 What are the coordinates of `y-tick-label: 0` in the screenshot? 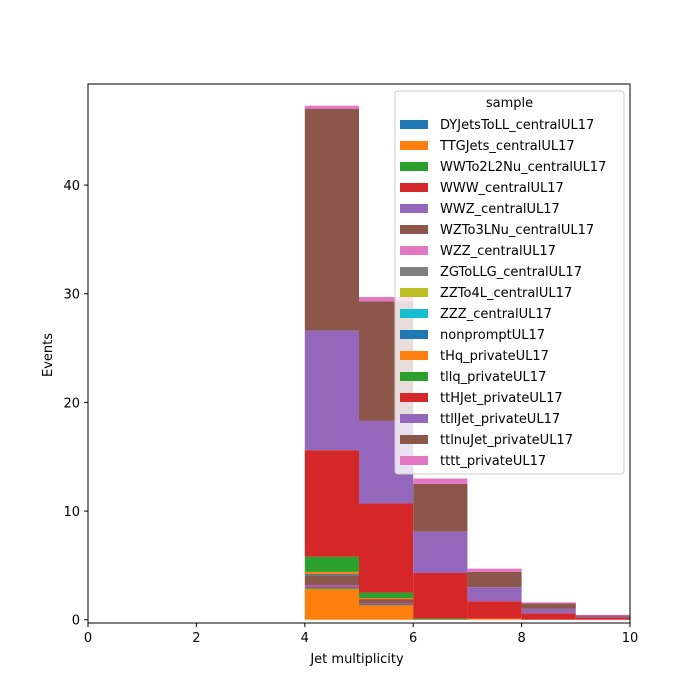 It's located at (76, 621).